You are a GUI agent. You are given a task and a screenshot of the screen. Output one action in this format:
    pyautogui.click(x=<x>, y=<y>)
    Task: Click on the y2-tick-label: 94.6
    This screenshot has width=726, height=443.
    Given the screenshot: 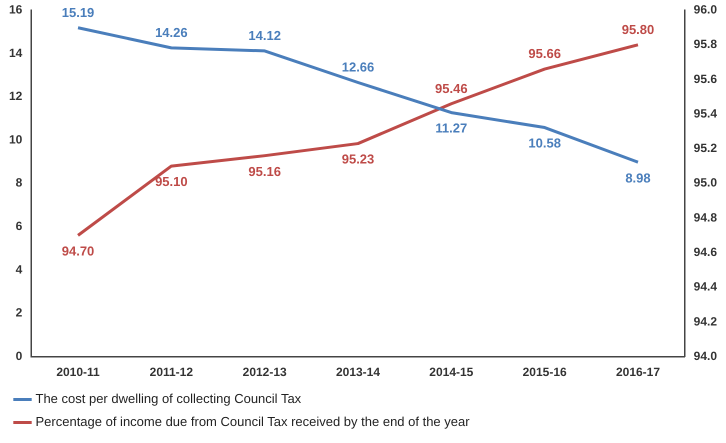 What is the action you would take?
    pyautogui.click(x=706, y=251)
    